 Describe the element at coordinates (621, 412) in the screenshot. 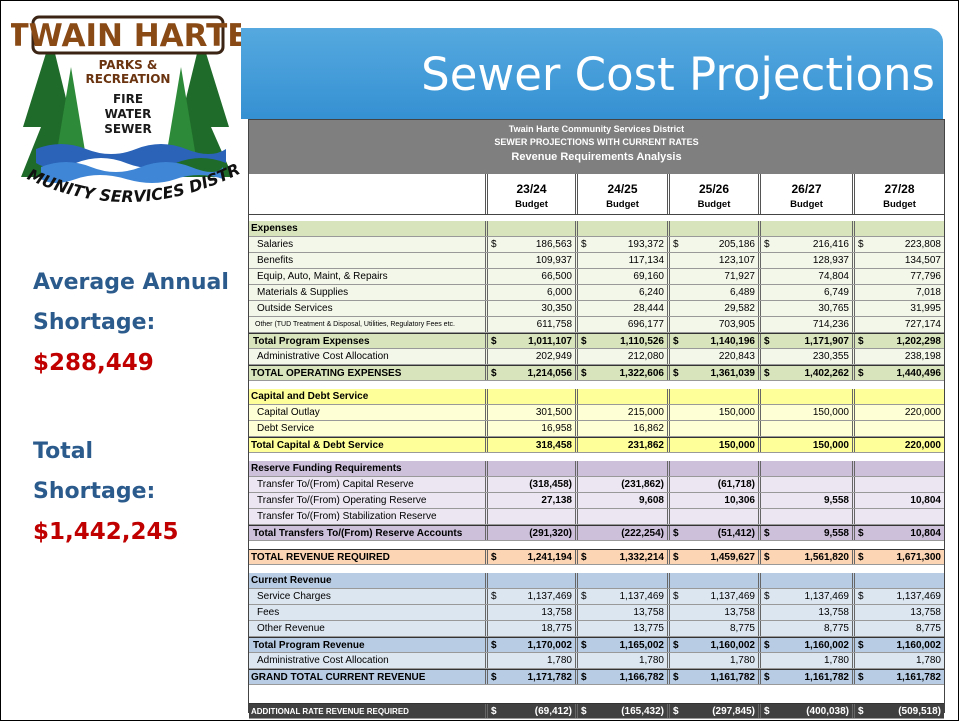

I see `cell: 215,000` at that location.